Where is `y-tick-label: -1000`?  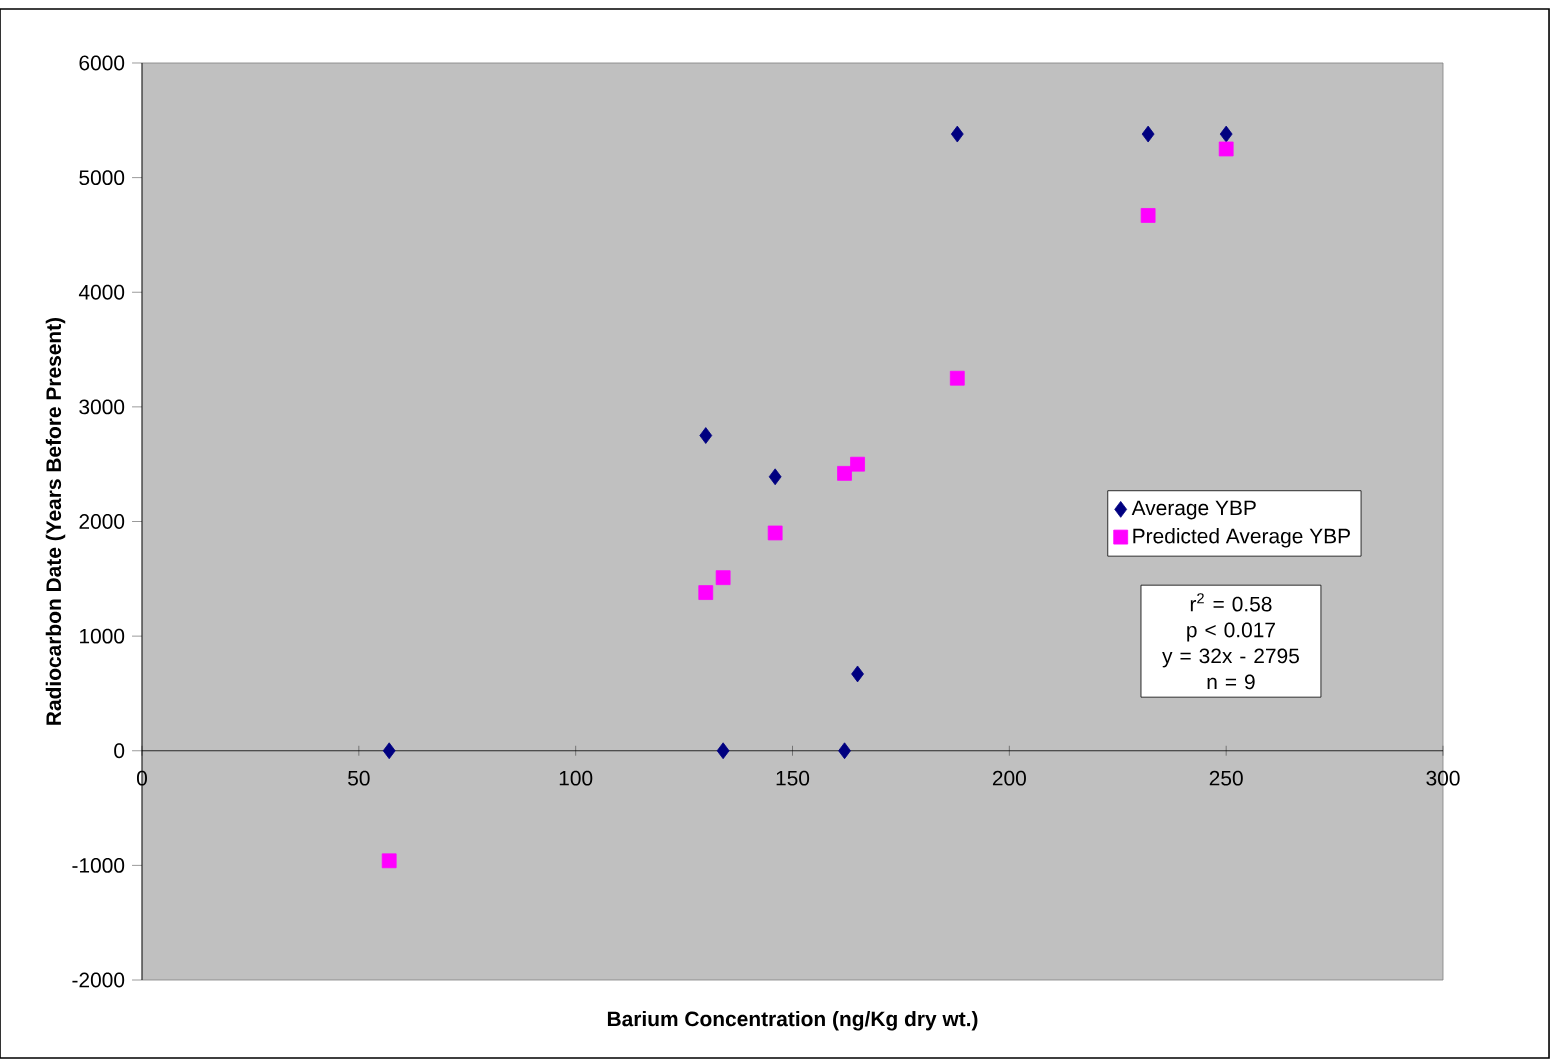
y-tick-label: -1000 is located at coordinates (98, 865).